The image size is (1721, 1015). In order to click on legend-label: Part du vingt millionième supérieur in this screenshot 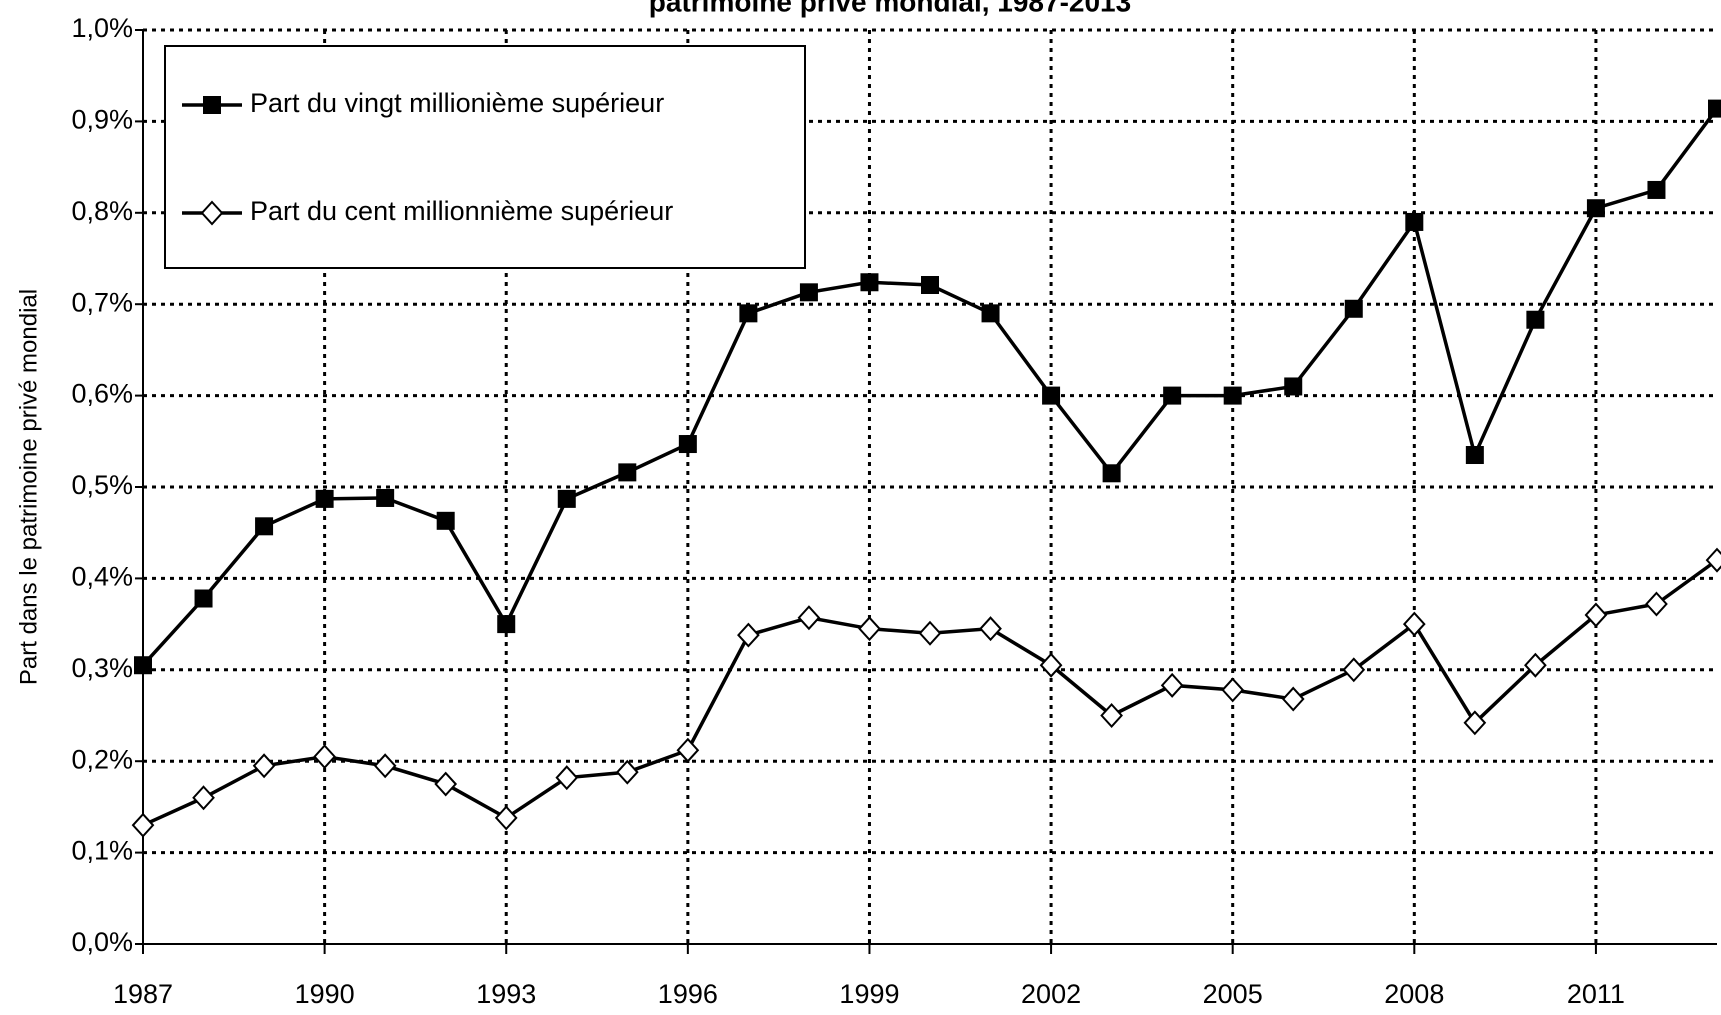, I will do `click(457, 103)`.